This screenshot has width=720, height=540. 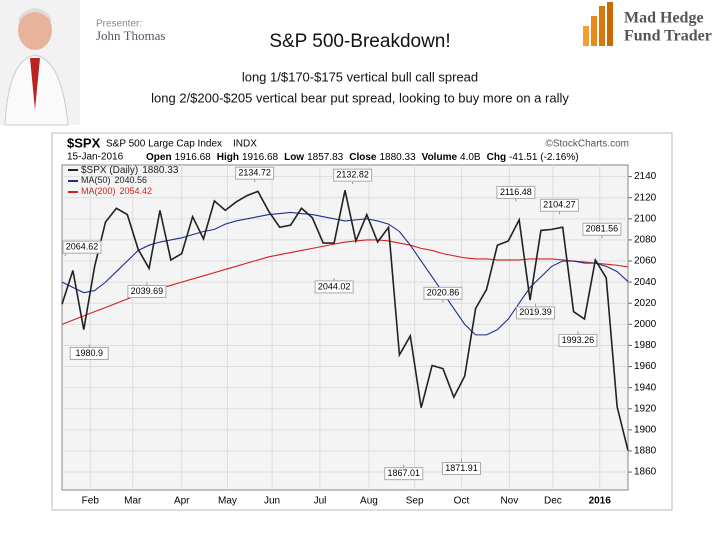 I want to click on annotation-label: 2020.86, so click(x=443, y=293).